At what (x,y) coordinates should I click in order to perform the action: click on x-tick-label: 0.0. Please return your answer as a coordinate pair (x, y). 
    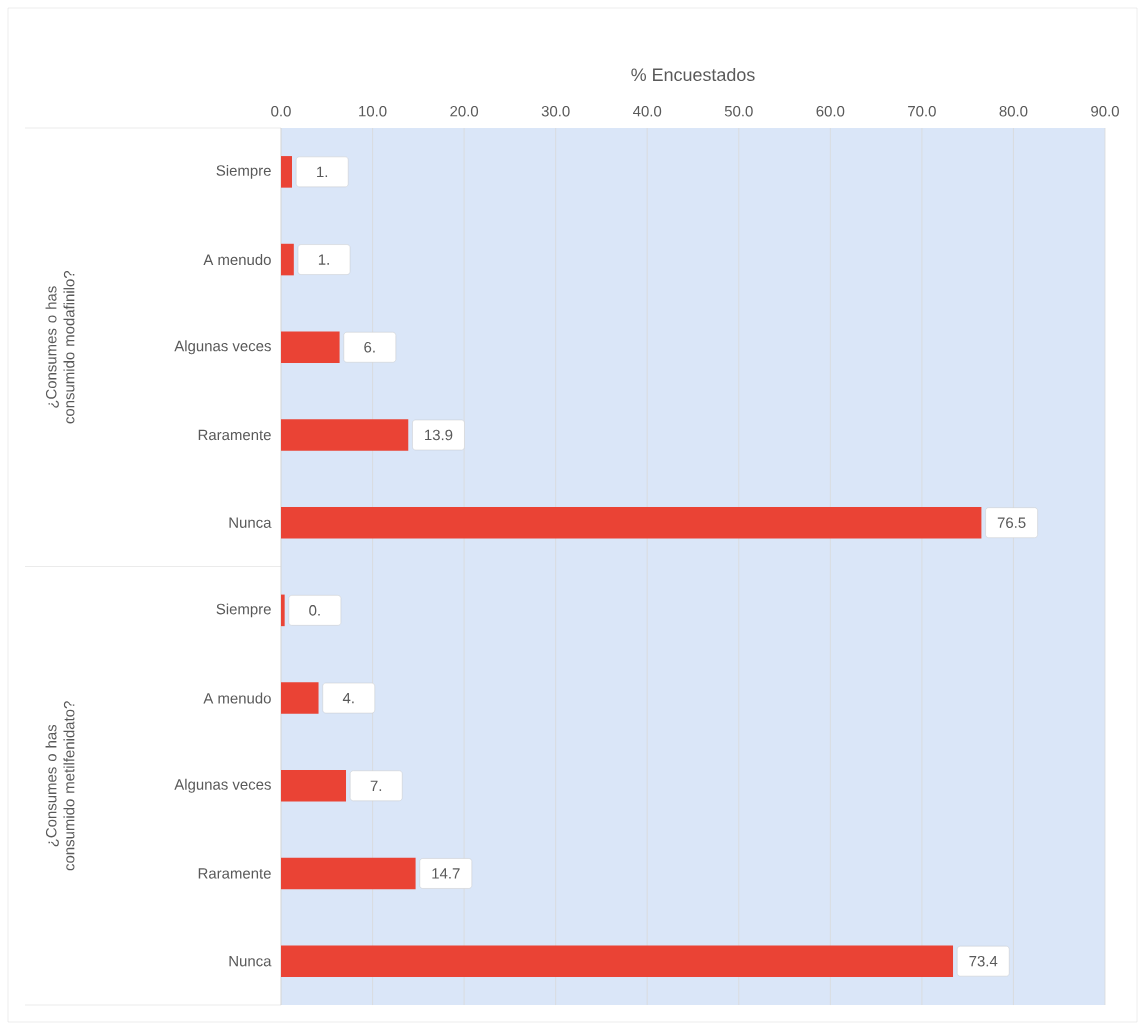
    Looking at the image, I should click on (281, 111).